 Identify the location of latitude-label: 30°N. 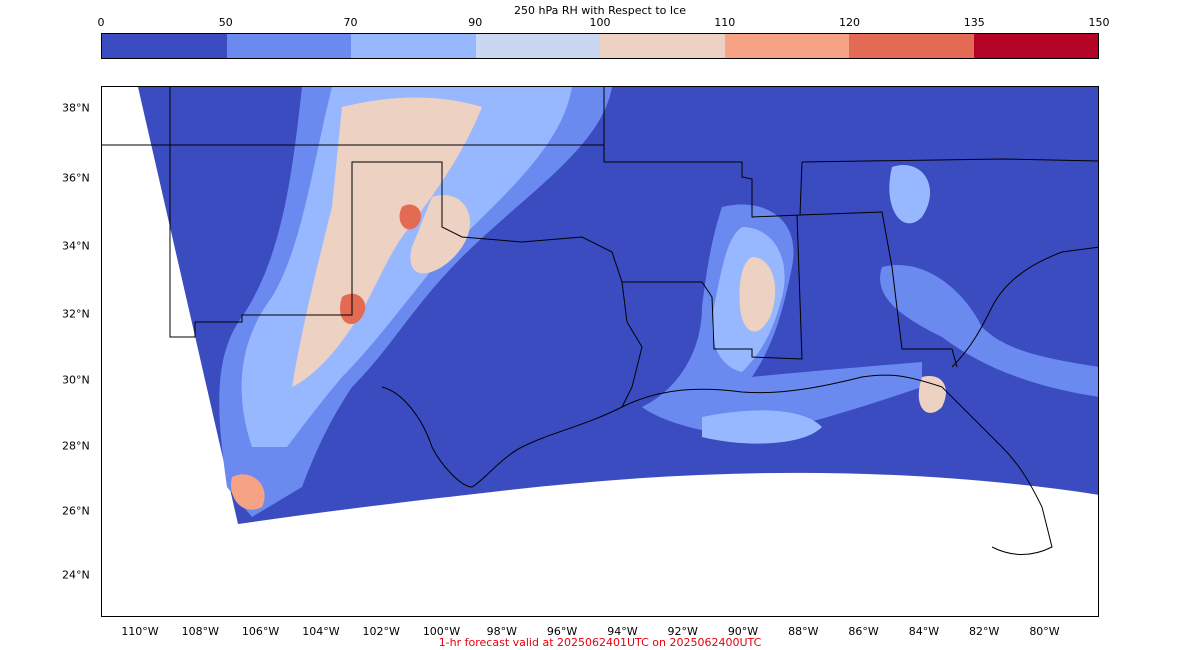
(76, 380).